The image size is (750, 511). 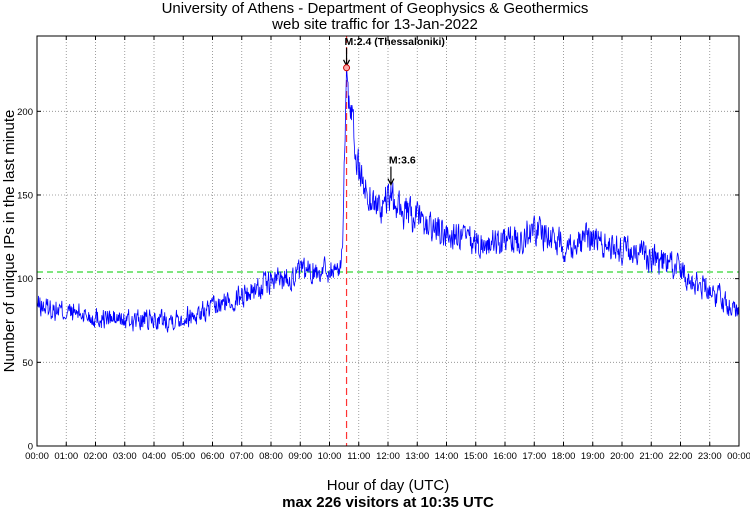 What do you see at coordinates (681, 456) in the screenshot?
I see `x-tick-label: 22:00` at bounding box center [681, 456].